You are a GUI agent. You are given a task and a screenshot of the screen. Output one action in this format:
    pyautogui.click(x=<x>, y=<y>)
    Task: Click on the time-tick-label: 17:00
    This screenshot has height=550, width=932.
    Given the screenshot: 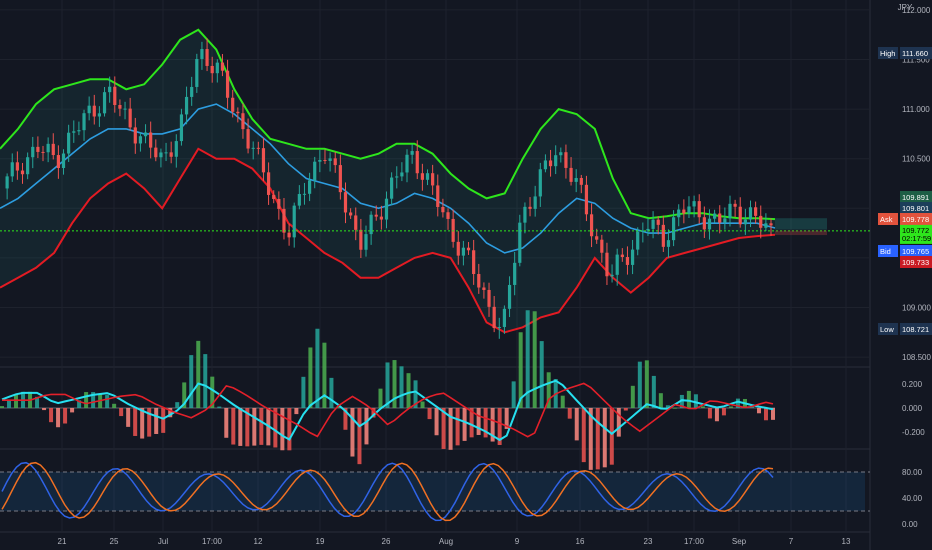 What is the action you would take?
    pyautogui.click(x=212, y=541)
    